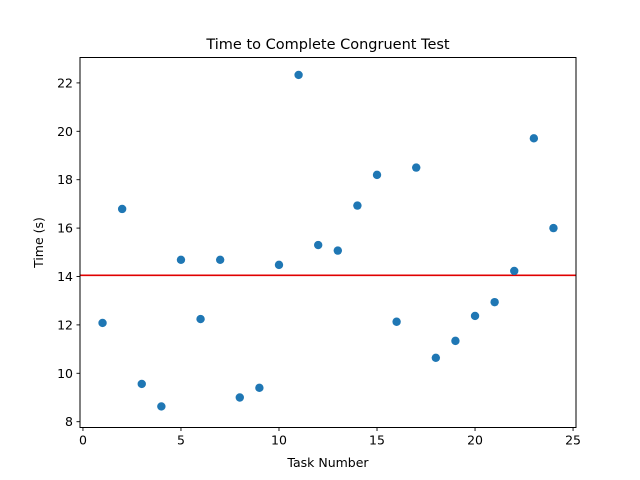 The width and height of the screenshot is (640, 480). What do you see at coordinates (475, 440) in the screenshot?
I see `x-tick-label: 20` at bounding box center [475, 440].